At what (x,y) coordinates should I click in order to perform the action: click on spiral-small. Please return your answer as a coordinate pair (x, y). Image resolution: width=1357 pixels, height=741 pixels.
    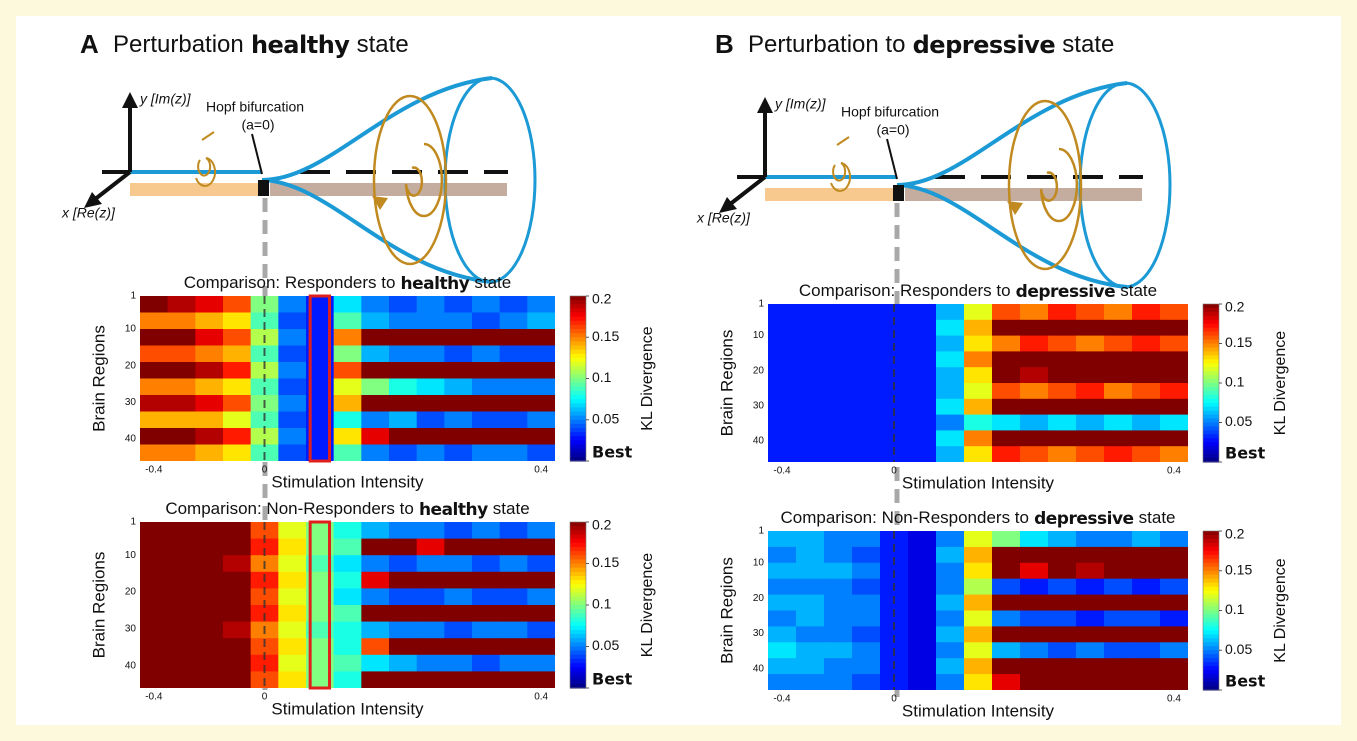
    Looking at the image, I should click on (205, 159).